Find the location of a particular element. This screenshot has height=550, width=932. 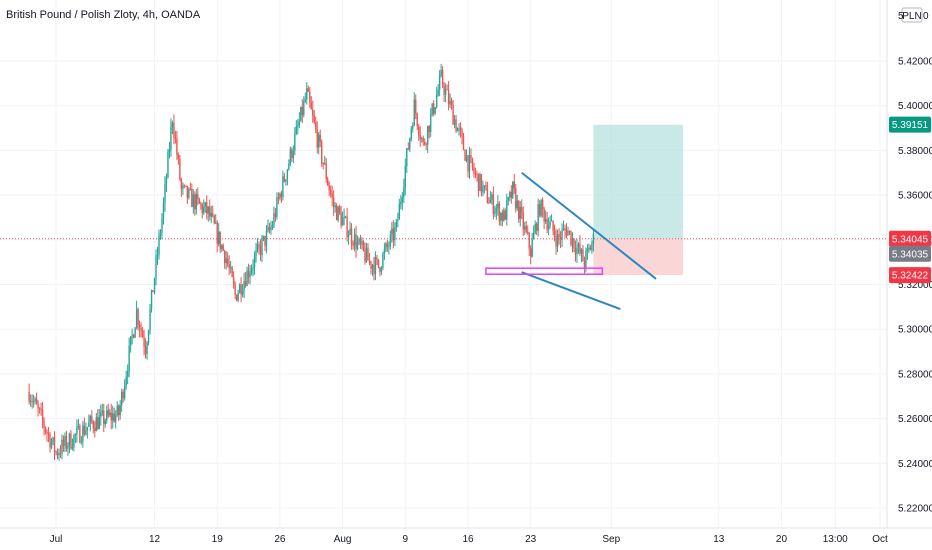

position-zones is located at coordinates (638, 200).